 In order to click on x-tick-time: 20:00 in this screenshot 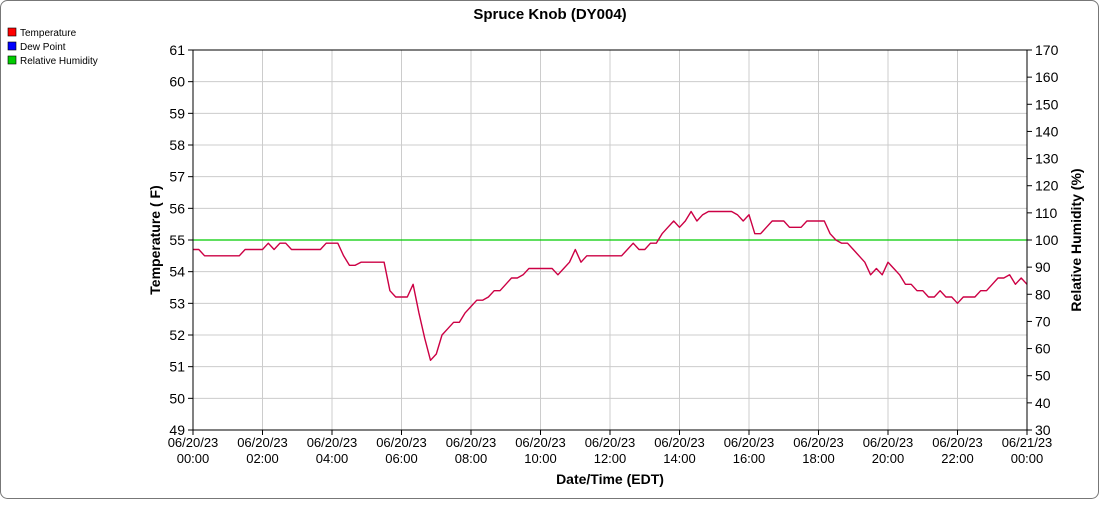, I will do `click(888, 458)`.